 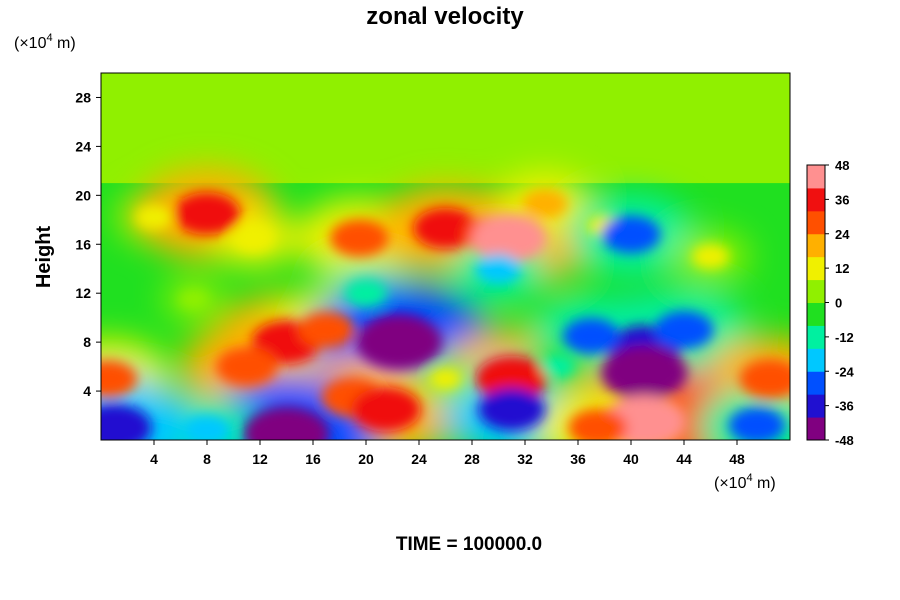 What do you see at coordinates (83, 146) in the screenshot?
I see `y-tick-label: 24` at bounding box center [83, 146].